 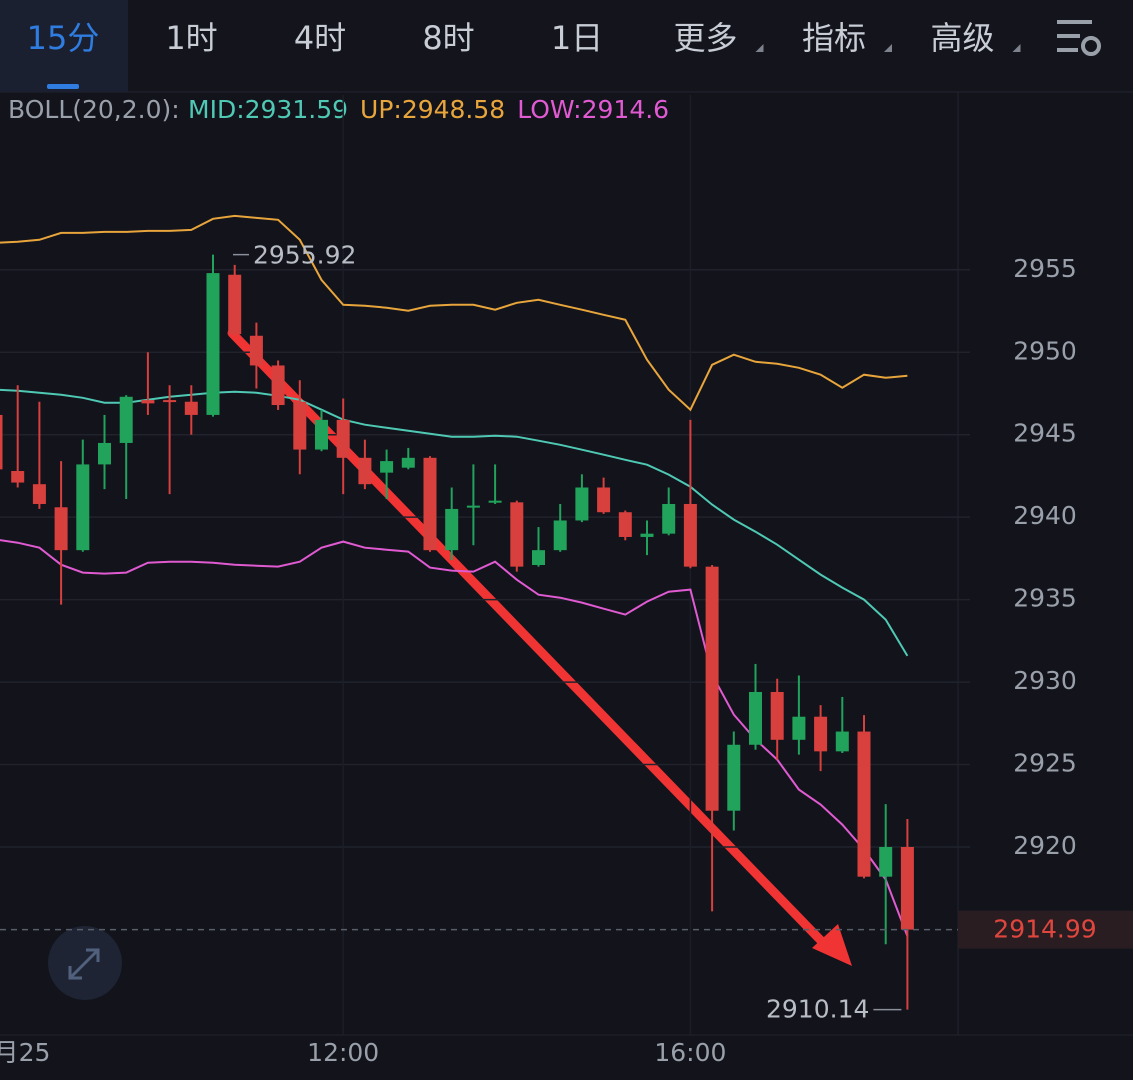 I want to click on legend-entry: MID:2931.59, so click(x=268, y=109).